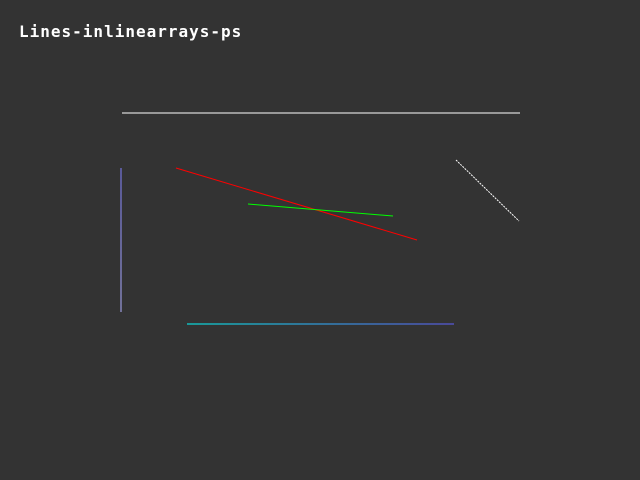 This screenshot has height=480, width=640. Describe the element at coordinates (487, 190) in the screenshot. I see `diagonal-white-line` at that location.